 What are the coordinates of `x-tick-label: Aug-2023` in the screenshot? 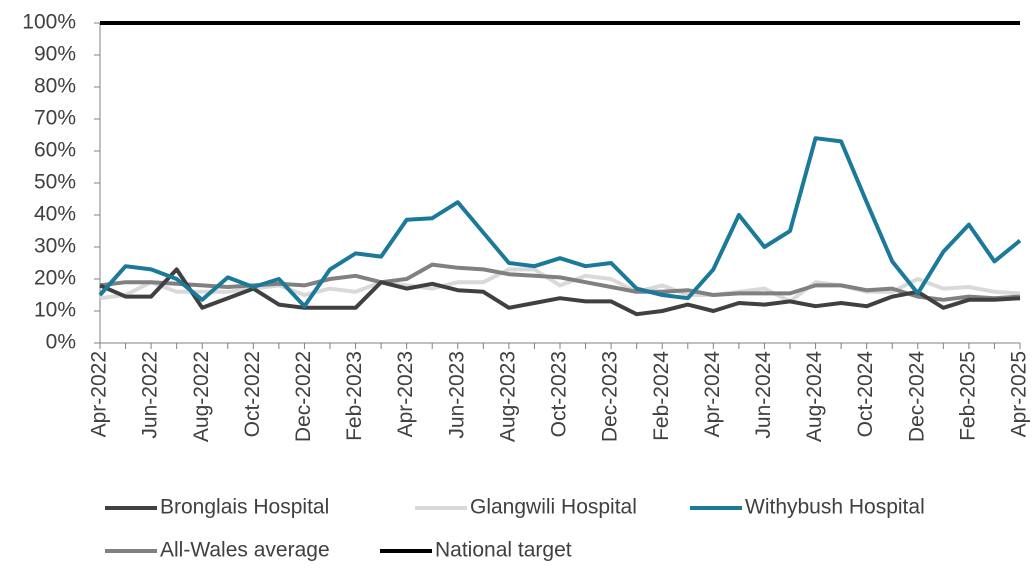 It's located at (507, 396).